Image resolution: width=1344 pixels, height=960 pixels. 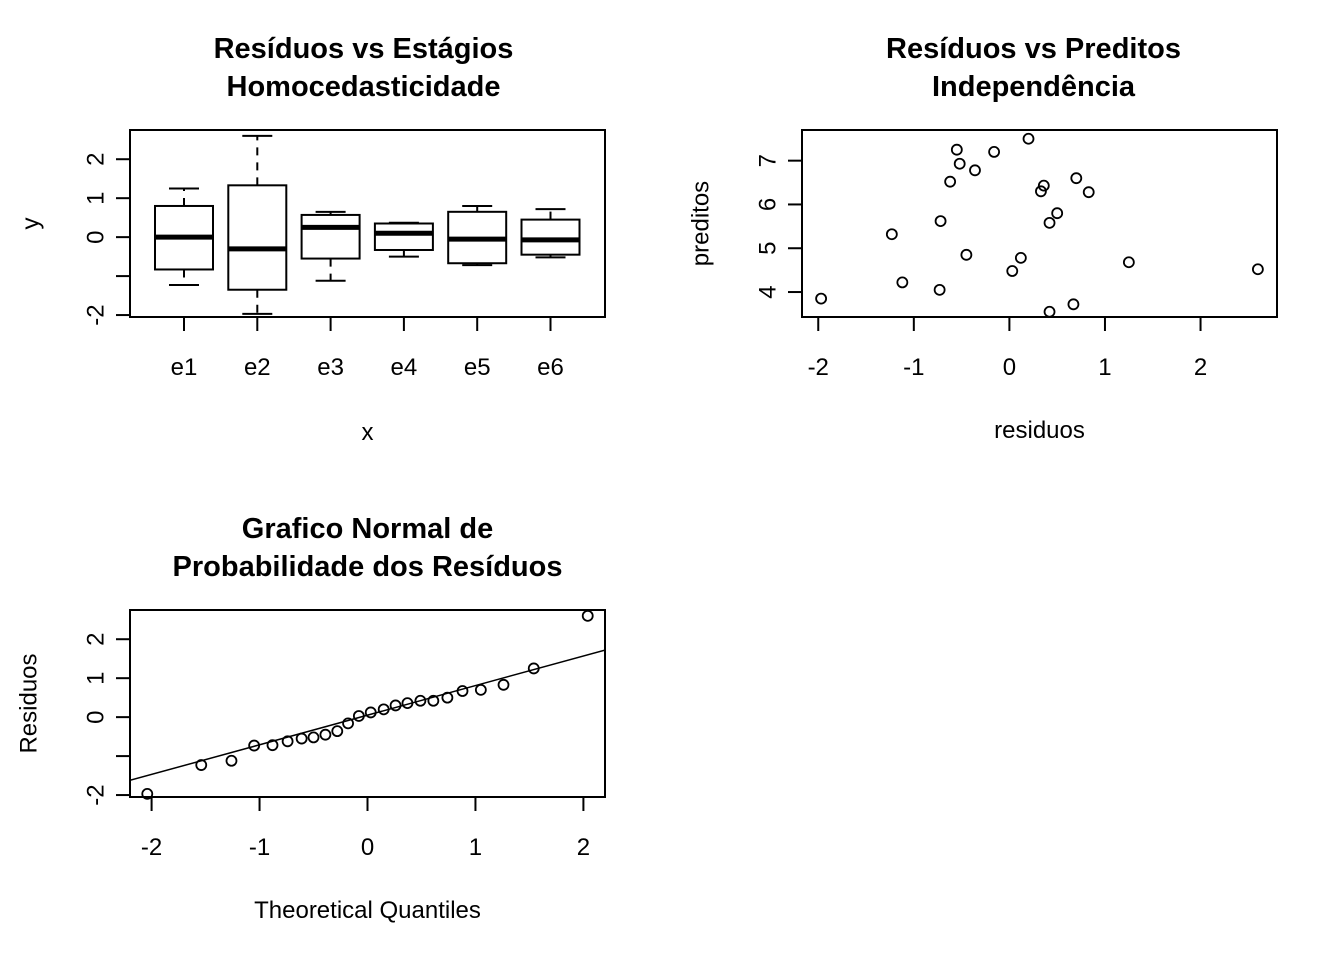 What do you see at coordinates (767, 291) in the screenshot?
I see `y-tick-label: 4` at bounding box center [767, 291].